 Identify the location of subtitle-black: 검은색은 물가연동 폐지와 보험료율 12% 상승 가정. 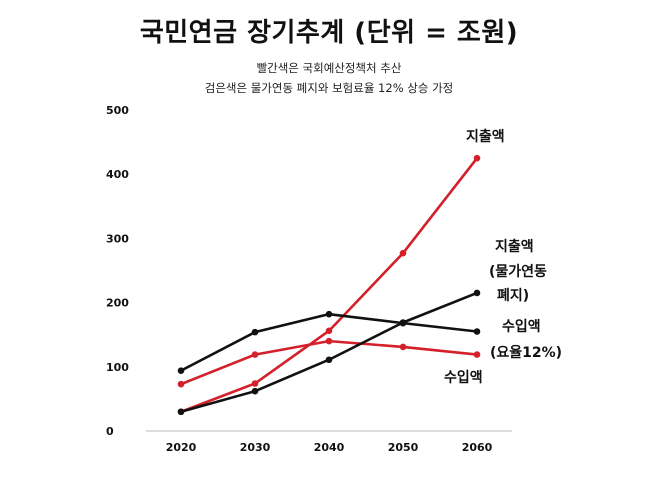
(329, 88).